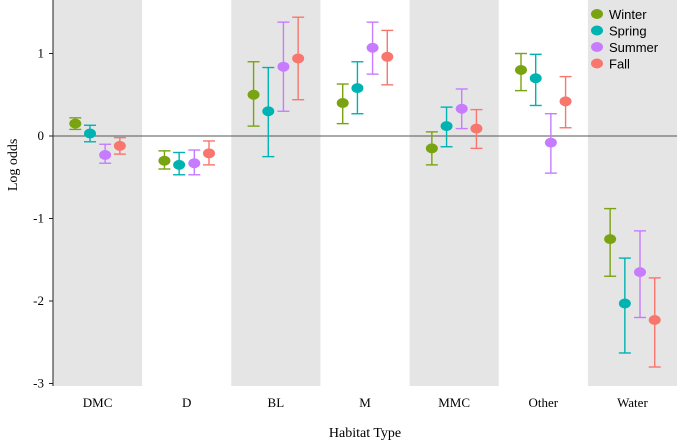  I want to click on x-tick-label-bl: BL, so click(276, 402).